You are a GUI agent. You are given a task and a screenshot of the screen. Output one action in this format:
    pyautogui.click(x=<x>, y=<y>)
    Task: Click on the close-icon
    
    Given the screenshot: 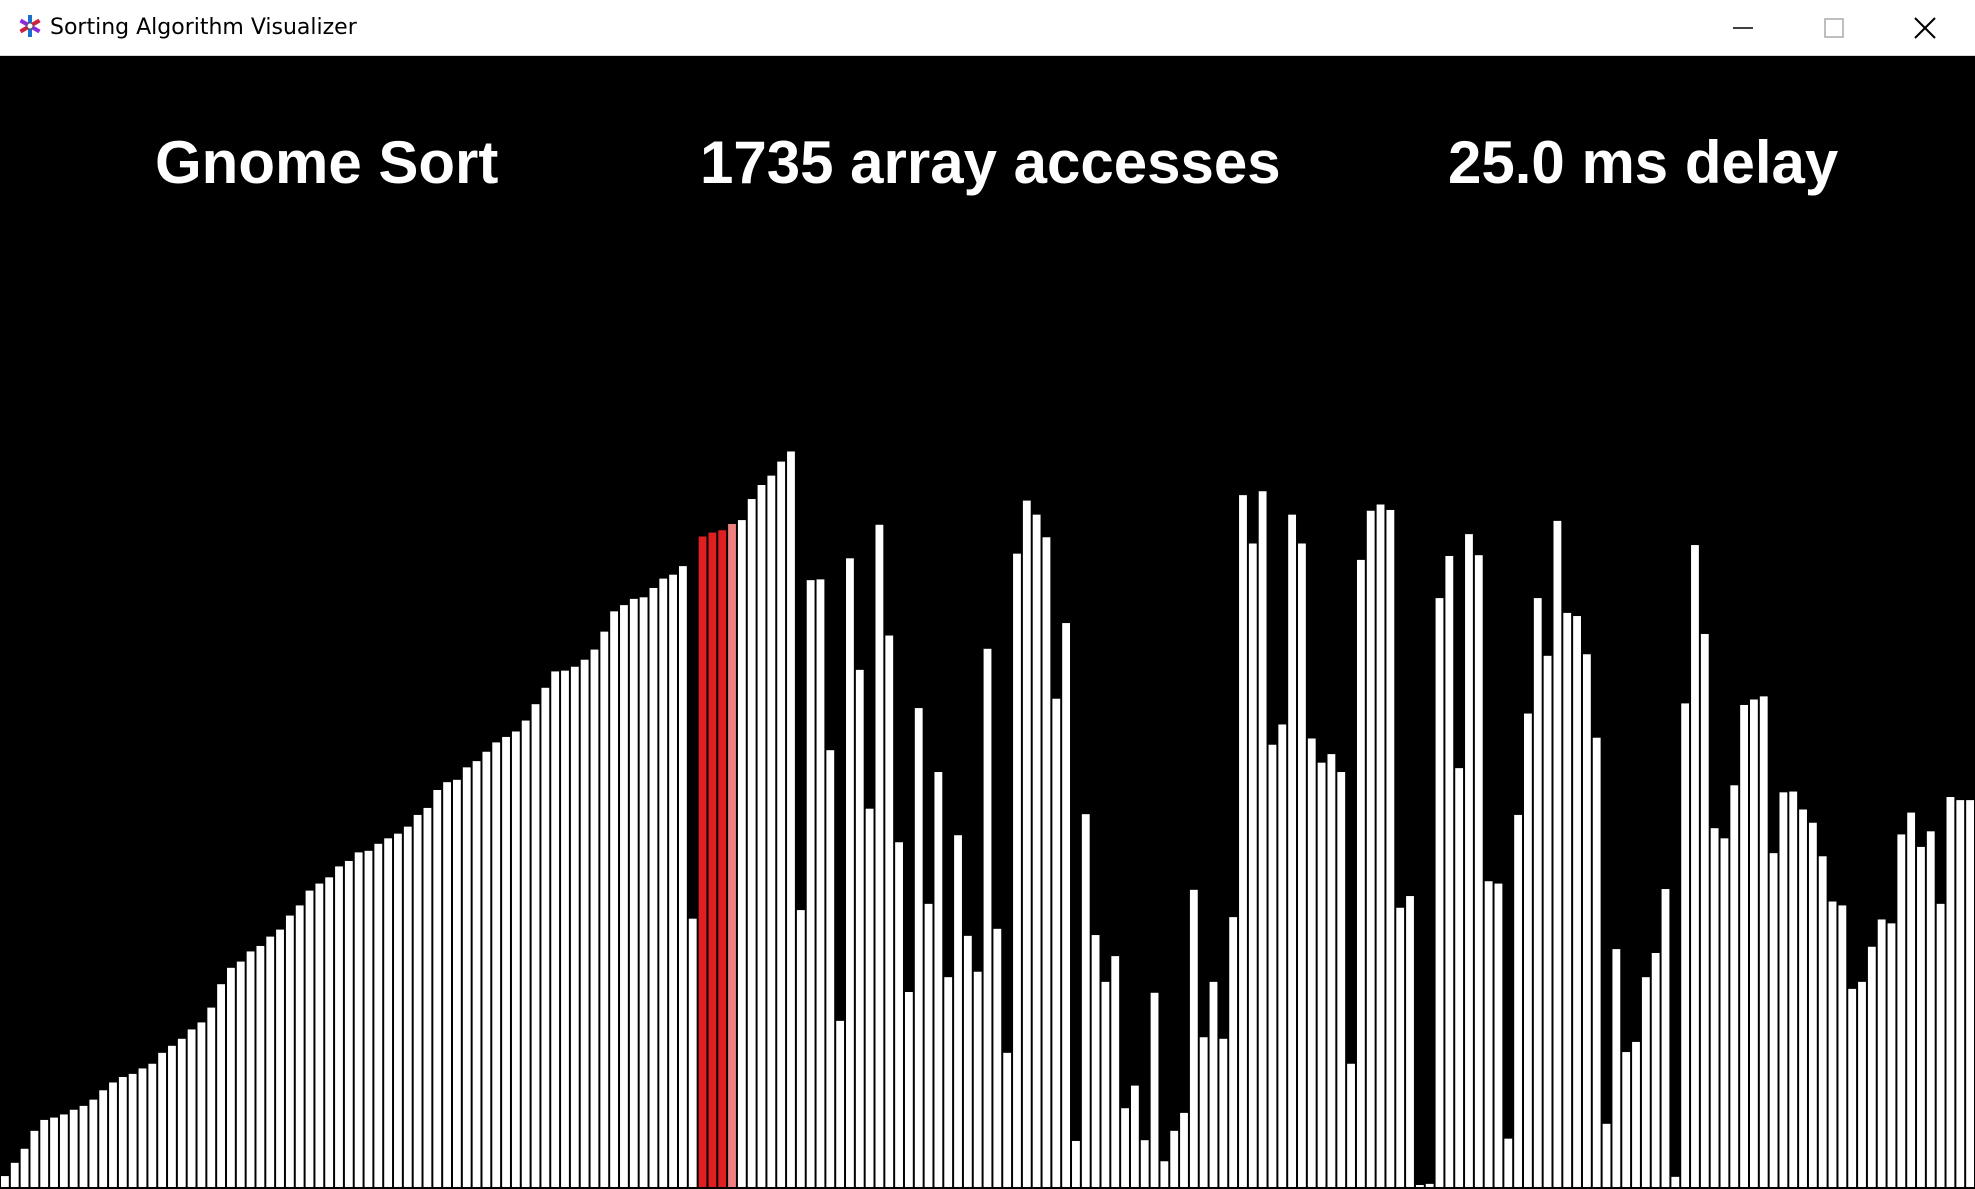 What is the action you would take?
    pyautogui.click(x=1925, y=28)
    